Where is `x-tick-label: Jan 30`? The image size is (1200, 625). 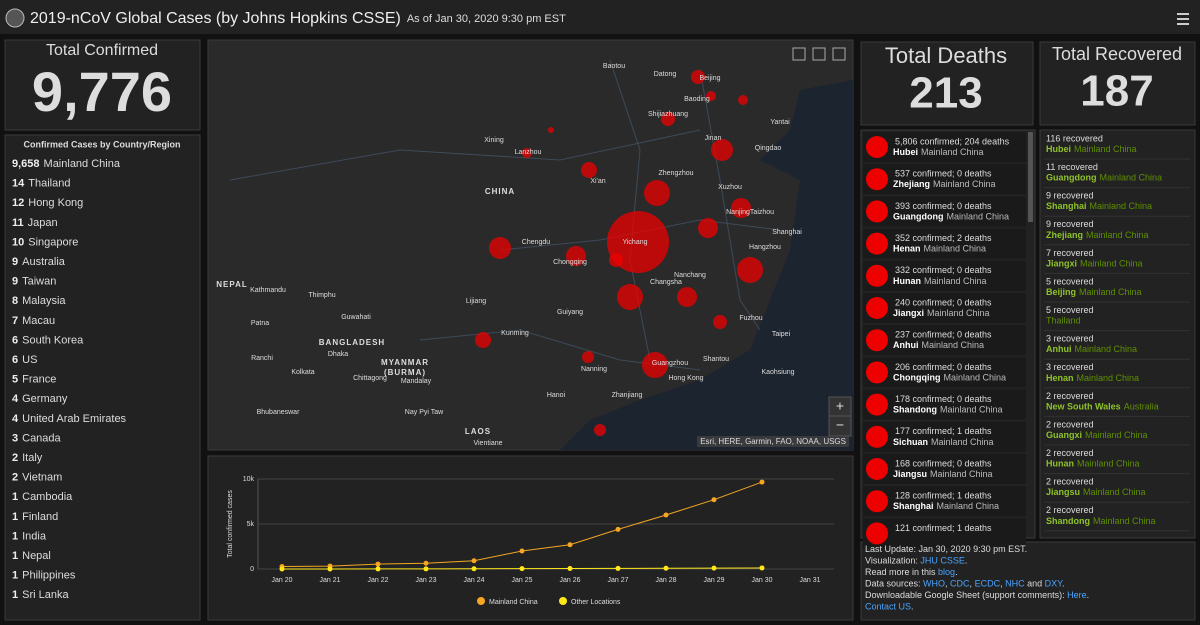 x-tick-label: Jan 30 is located at coordinates (761, 580).